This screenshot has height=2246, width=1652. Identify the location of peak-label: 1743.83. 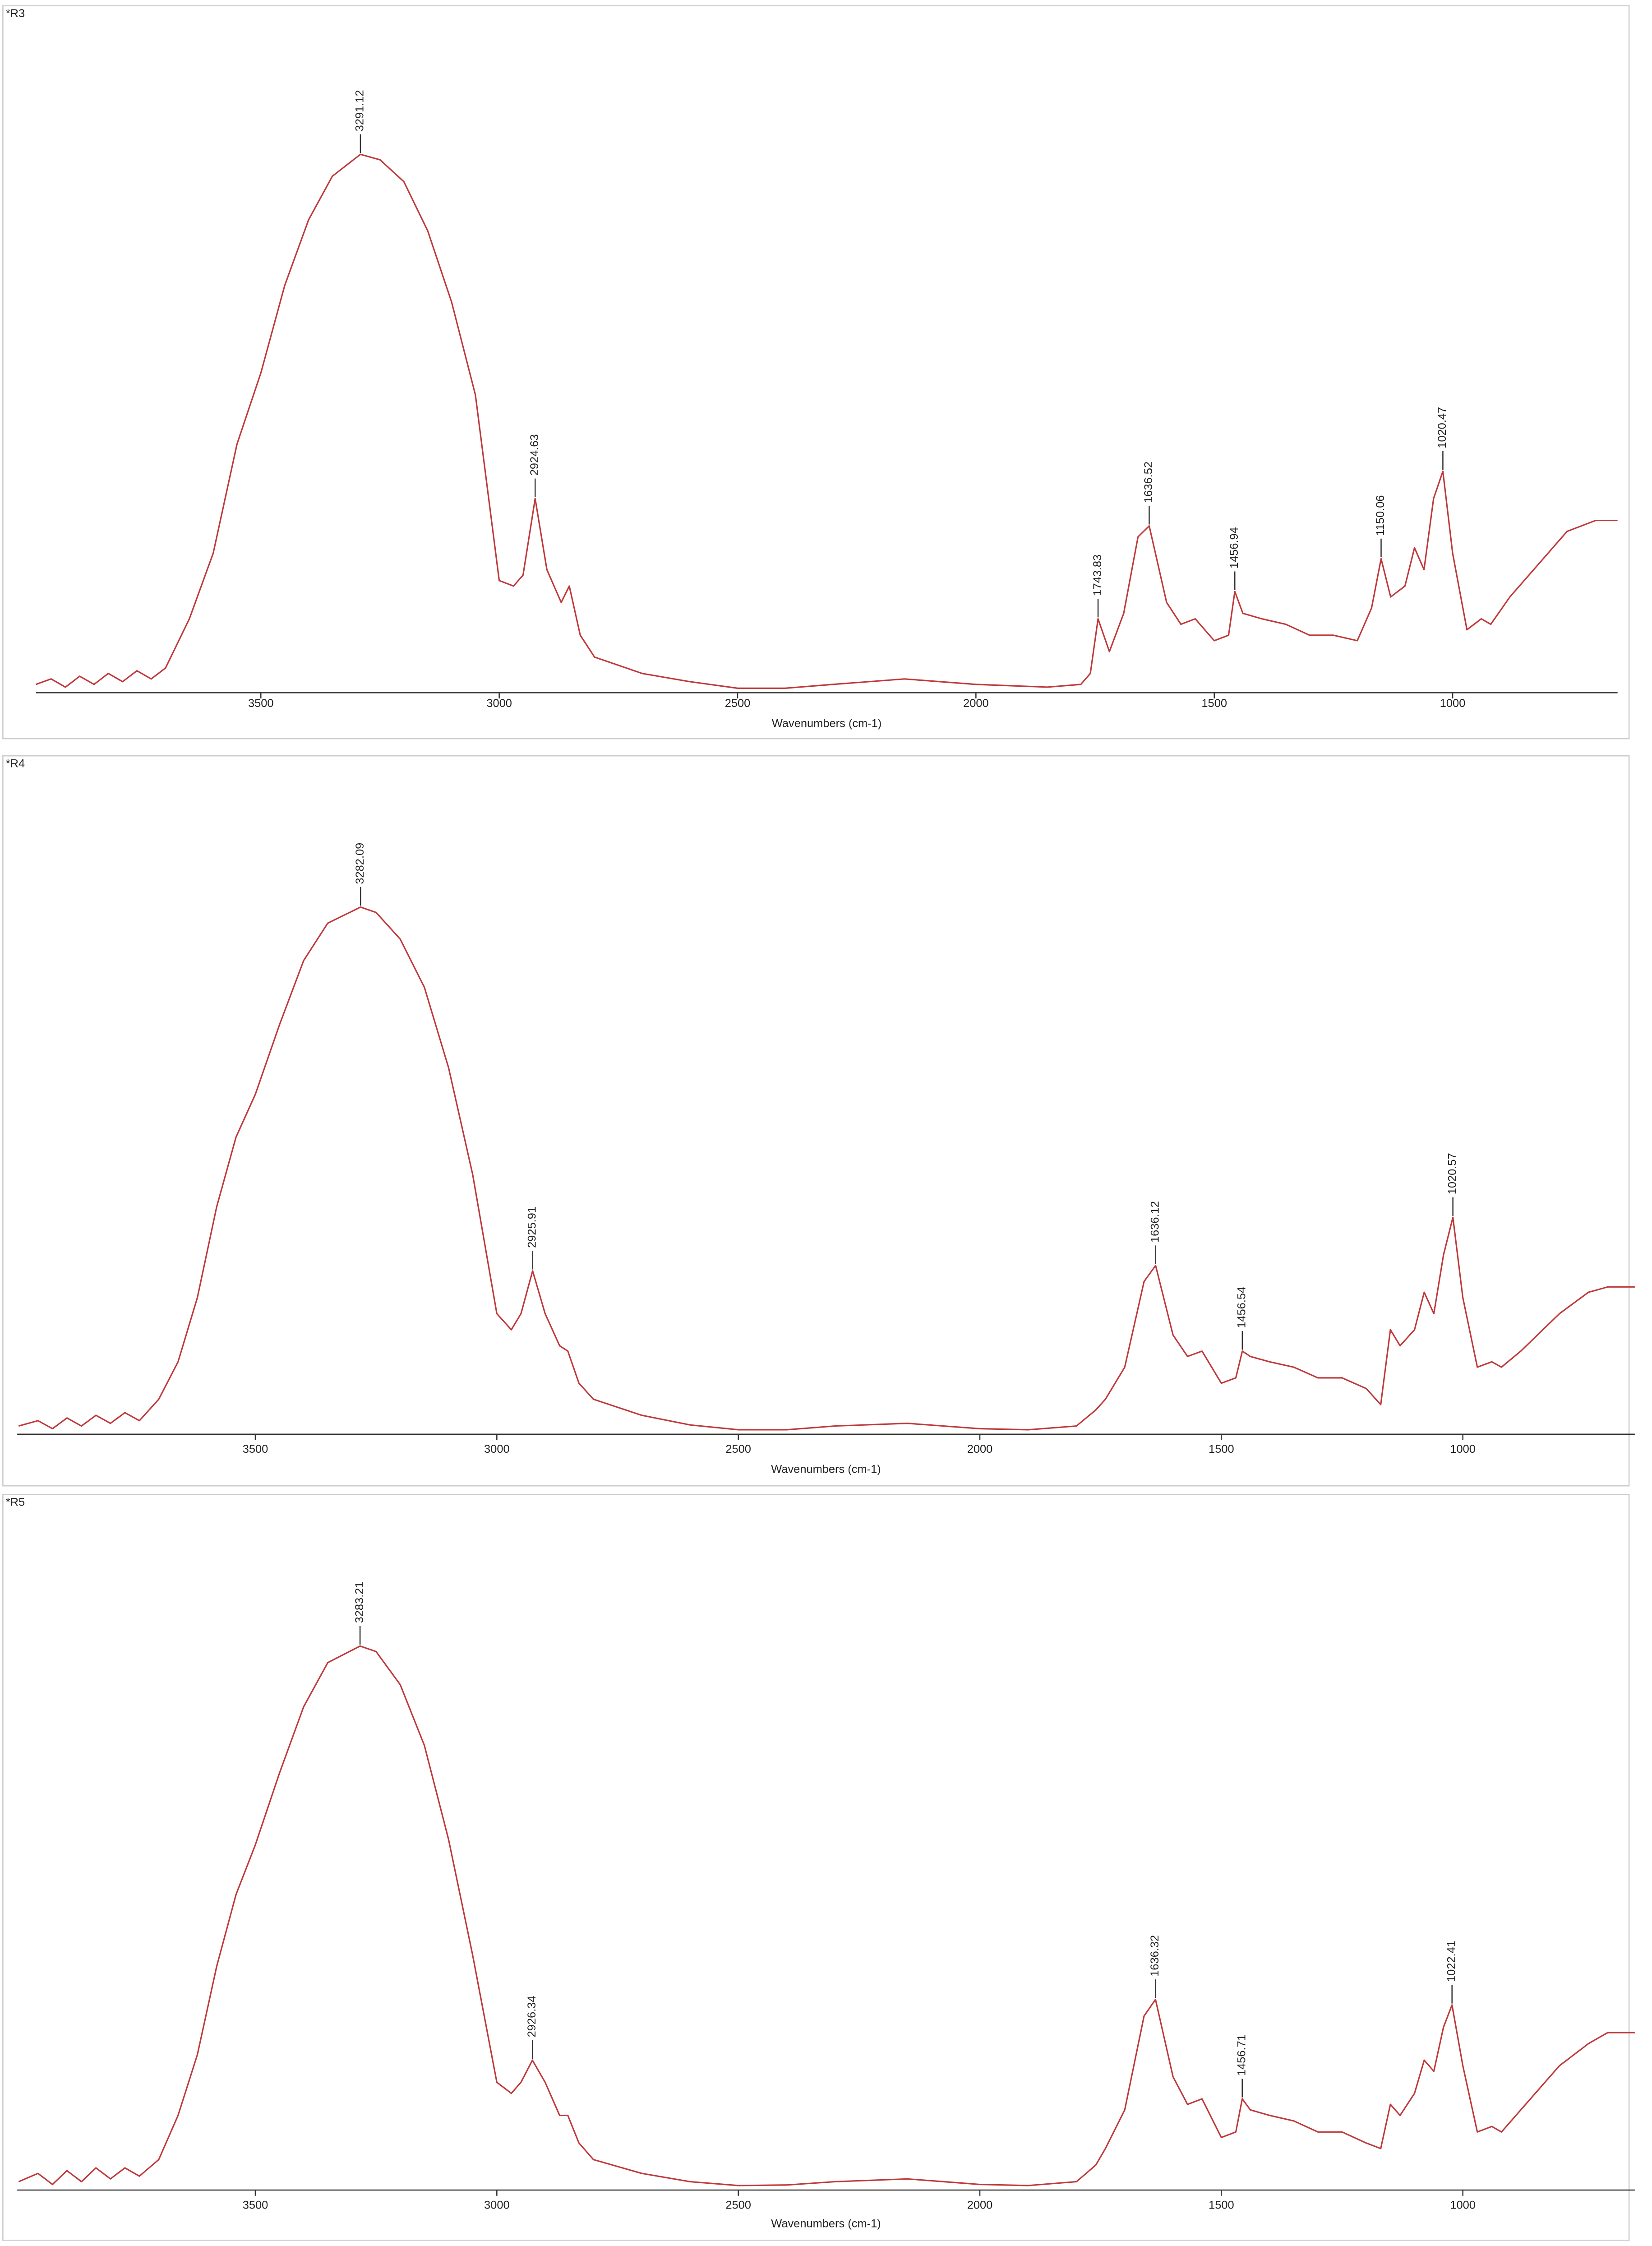
(1097, 576).